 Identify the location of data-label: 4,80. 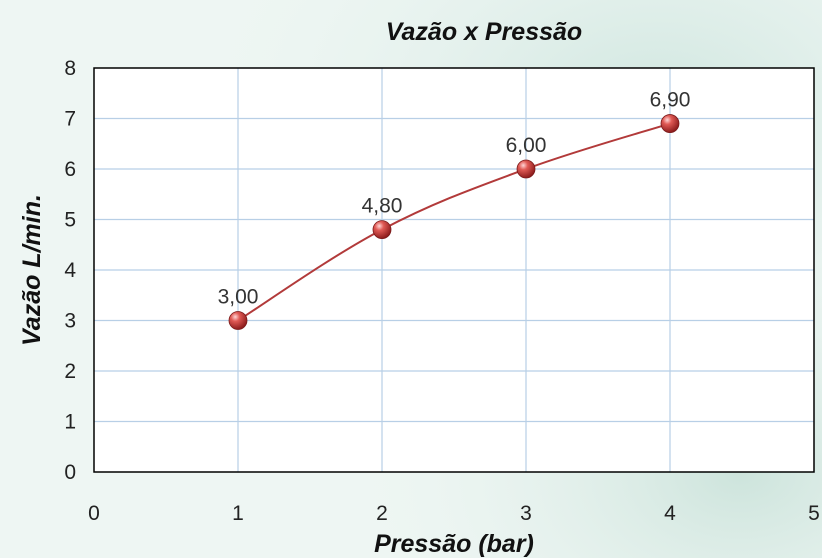
(382, 206).